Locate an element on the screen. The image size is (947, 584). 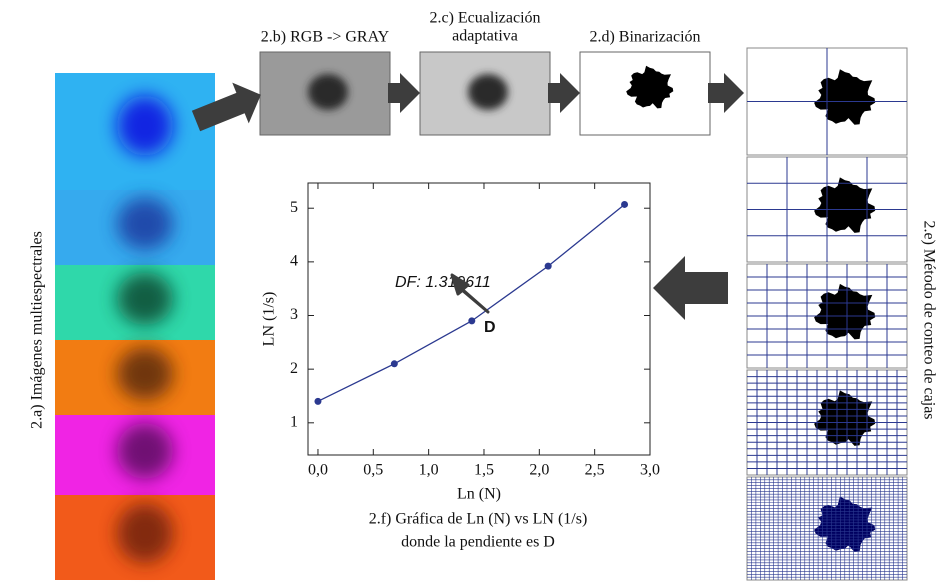
caption: donde la pendiente es D is located at coordinates (478, 542).